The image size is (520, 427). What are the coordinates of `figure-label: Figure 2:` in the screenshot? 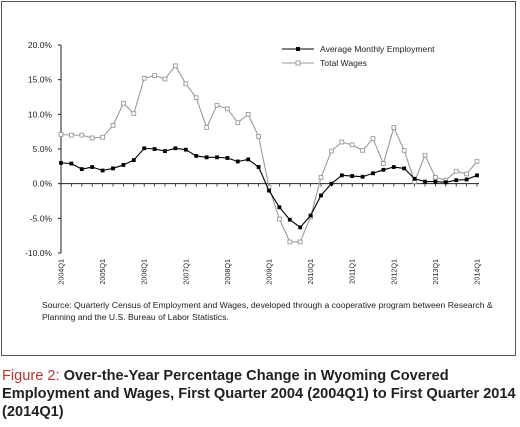 It's located at (31, 376).